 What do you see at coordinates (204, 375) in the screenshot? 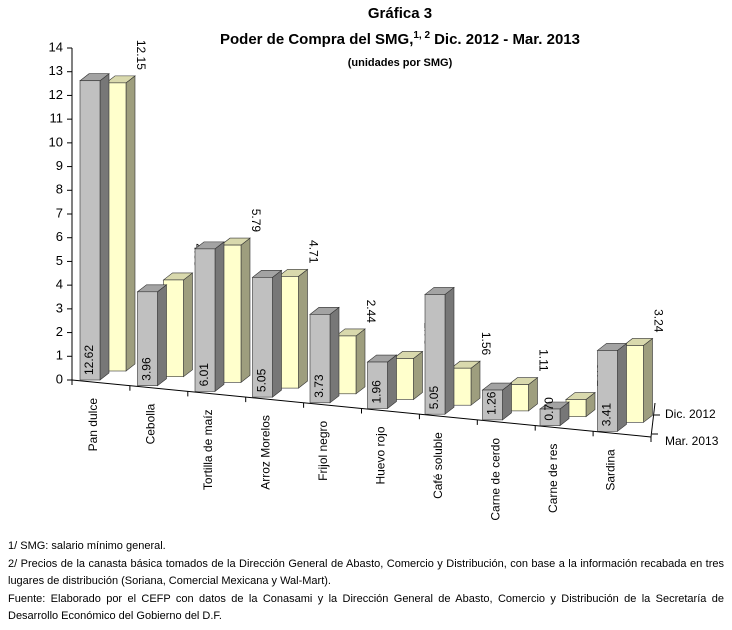
I see `value-label: 6.01` at bounding box center [204, 375].